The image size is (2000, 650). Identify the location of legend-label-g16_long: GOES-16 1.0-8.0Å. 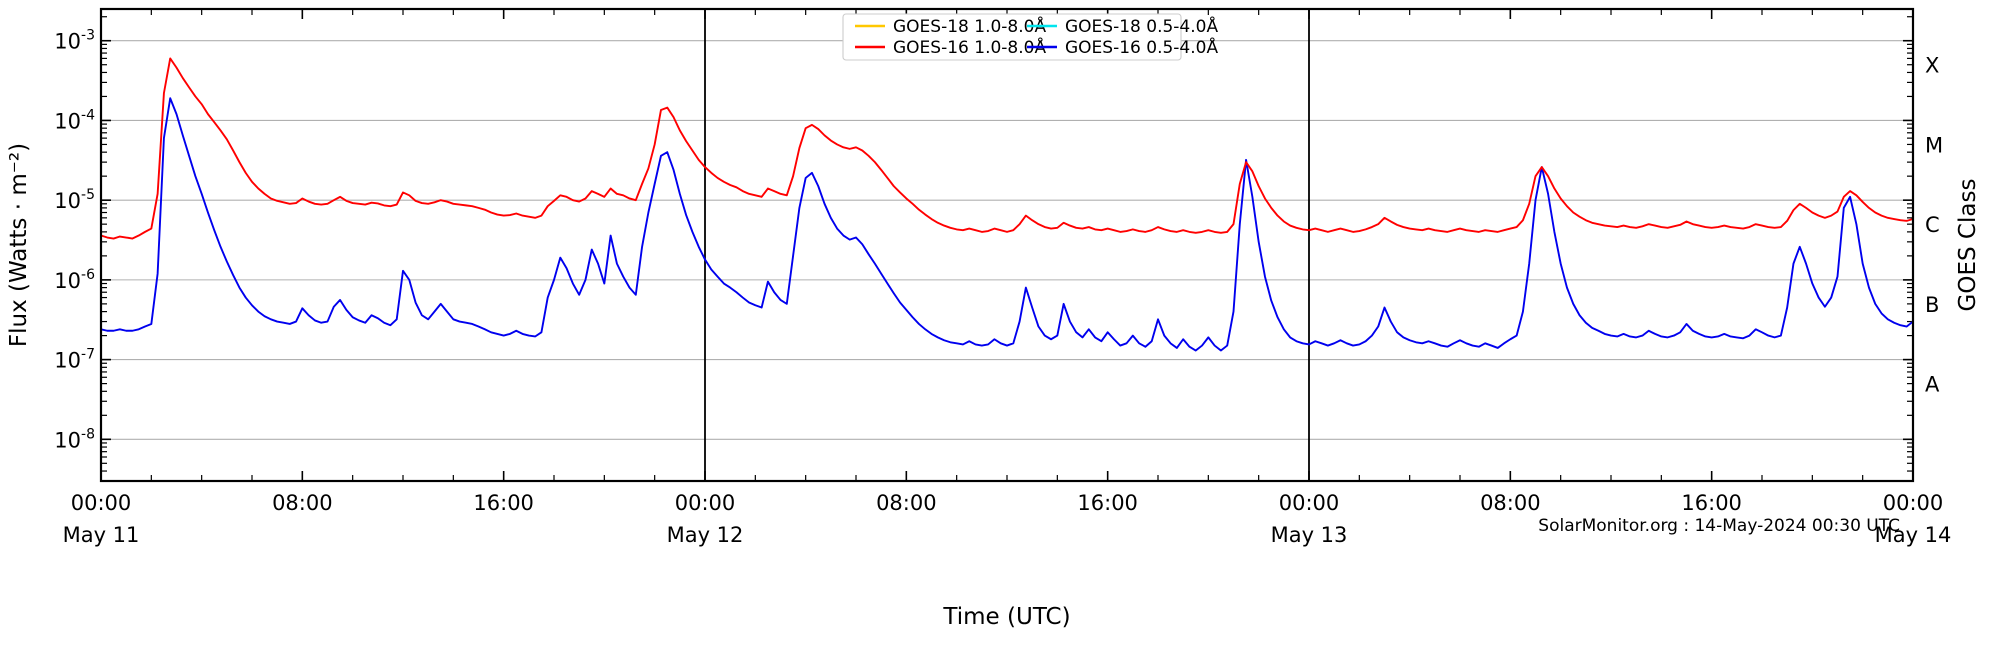
(969, 47).